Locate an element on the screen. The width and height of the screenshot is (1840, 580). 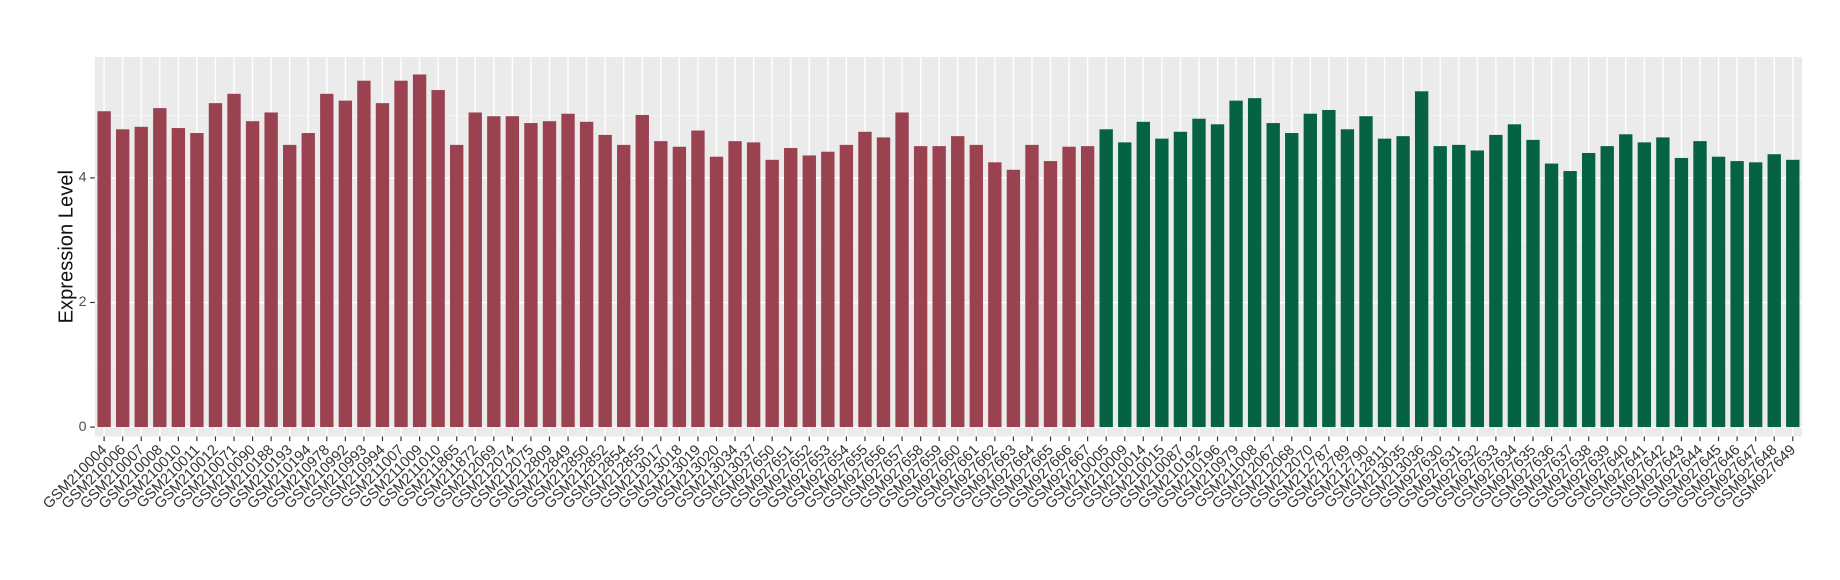
y-tick-label: 4 is located at coordinates (83, 178).